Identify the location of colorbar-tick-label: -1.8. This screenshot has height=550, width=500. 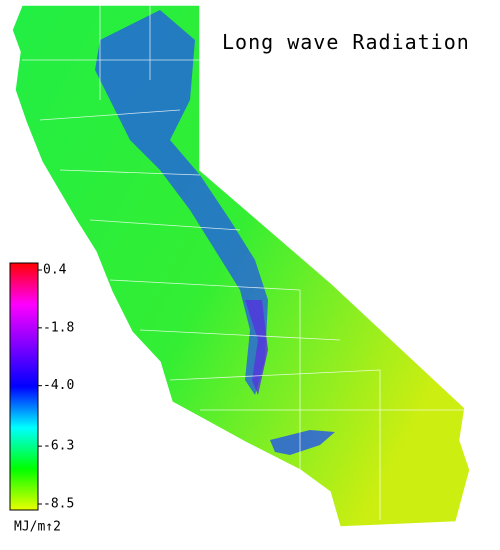
(58, 327).